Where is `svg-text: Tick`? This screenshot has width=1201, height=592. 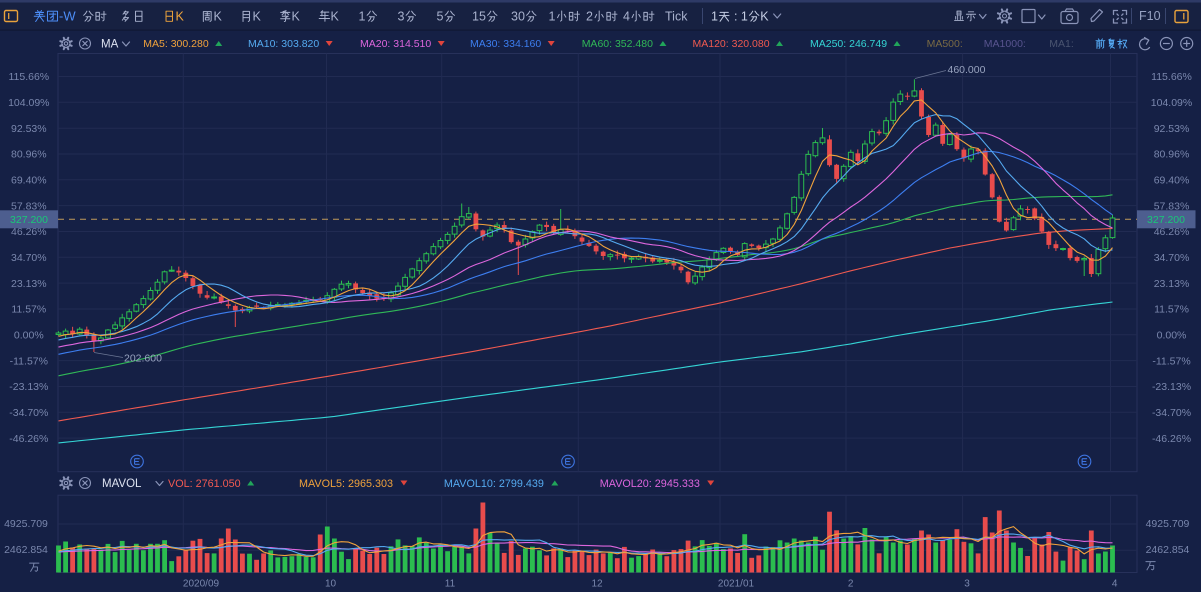
svg-text: Tick is located at coordinates (676, 16).